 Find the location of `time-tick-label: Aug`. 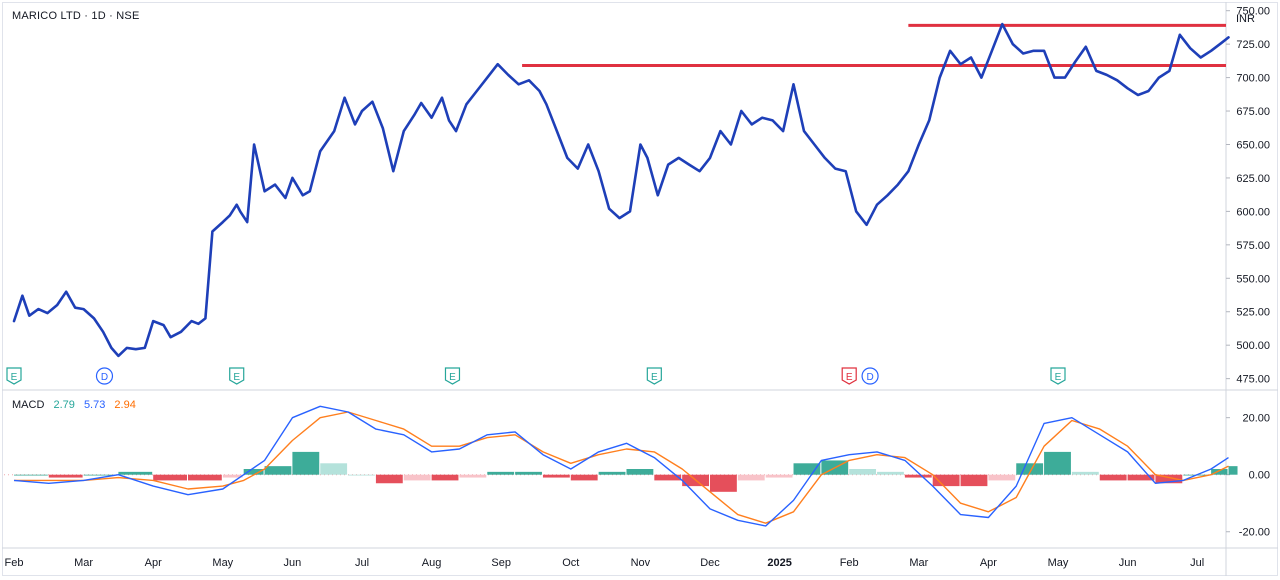

time-tick-label: Aug is located at coordinates (432, 563).